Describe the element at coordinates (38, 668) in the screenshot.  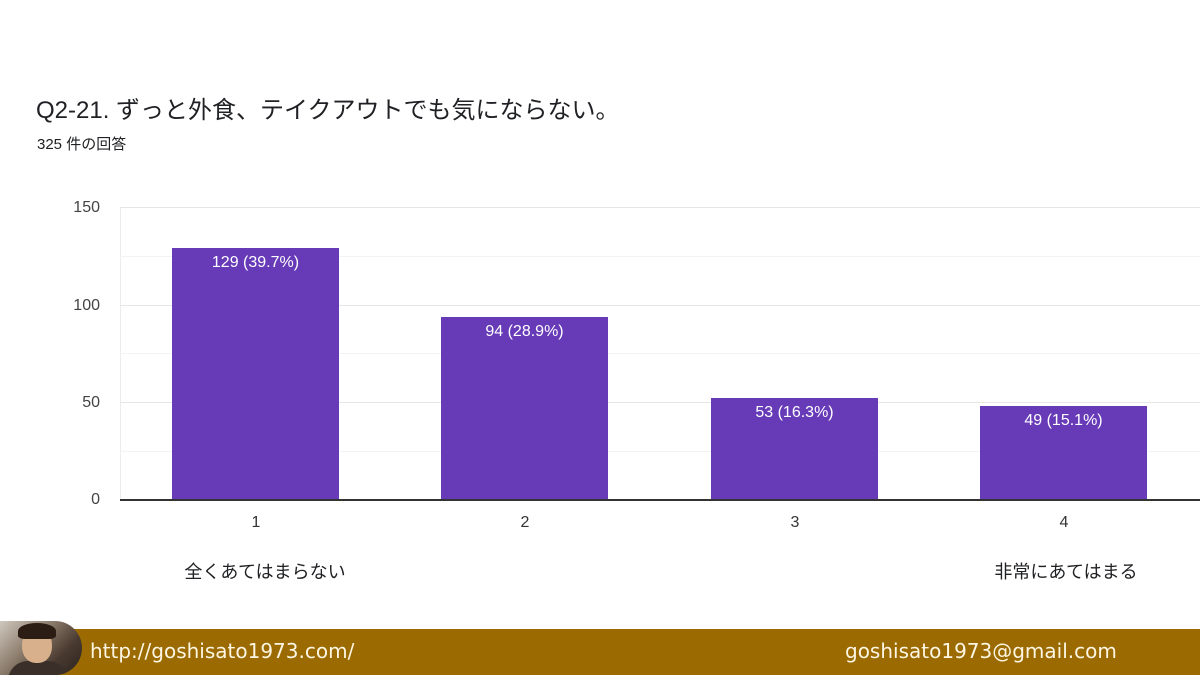
I see `avatar-body` at that location.